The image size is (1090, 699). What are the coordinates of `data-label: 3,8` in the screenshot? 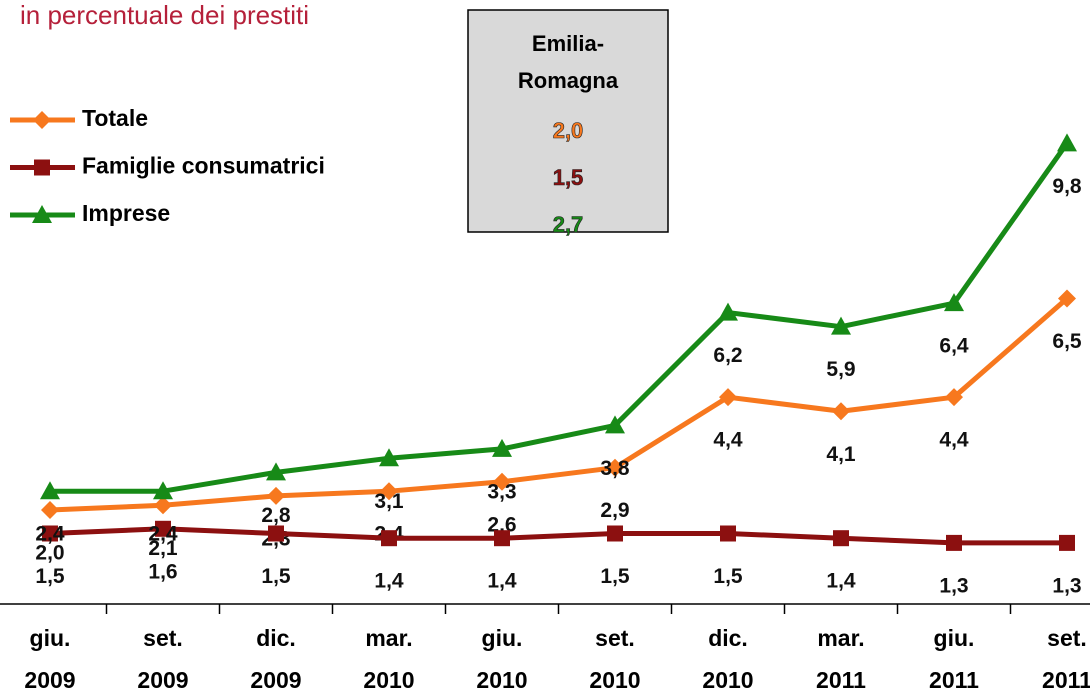 It's located at (615, 468).